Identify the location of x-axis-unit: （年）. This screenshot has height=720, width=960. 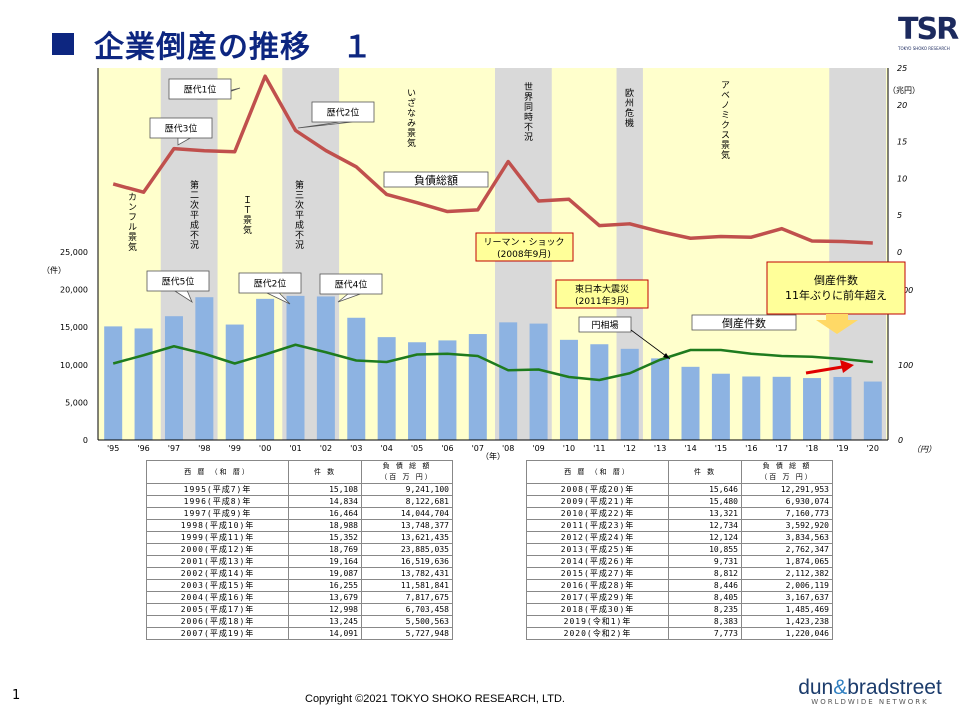
(493, 456).